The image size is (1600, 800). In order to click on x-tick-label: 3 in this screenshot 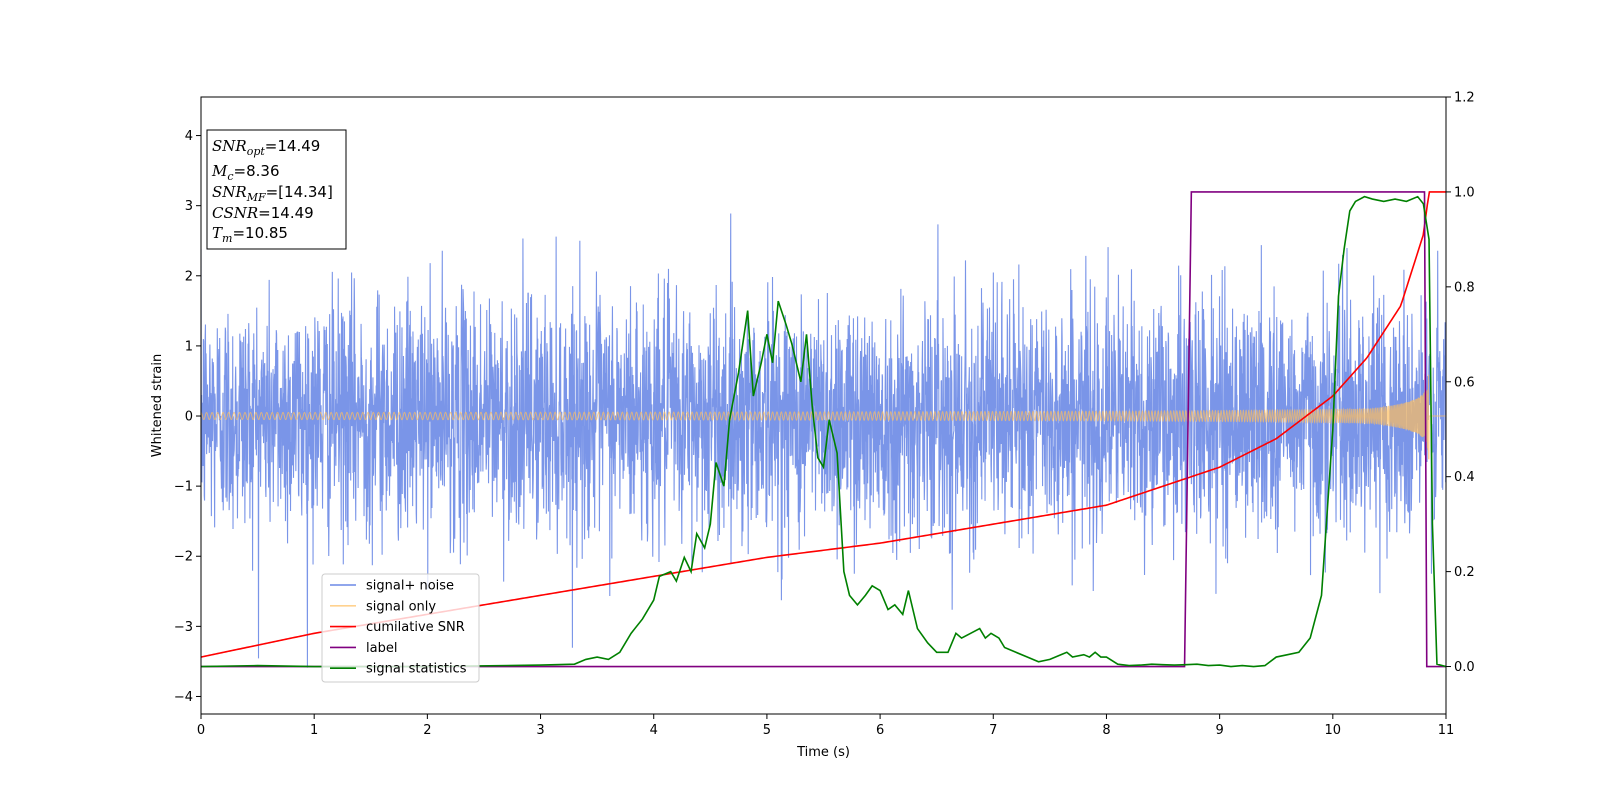, I will do `click(540, 730)`.